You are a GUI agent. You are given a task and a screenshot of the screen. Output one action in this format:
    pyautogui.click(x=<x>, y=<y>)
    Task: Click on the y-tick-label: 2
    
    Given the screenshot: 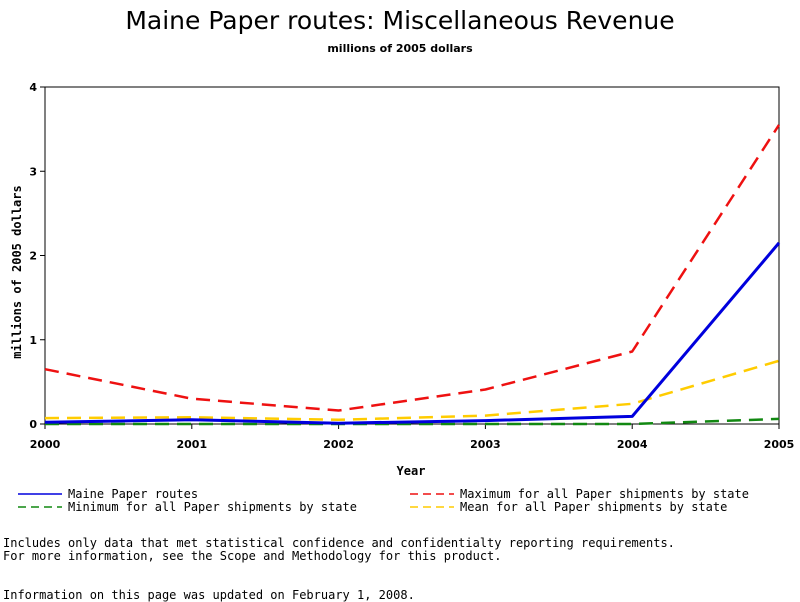 What is the action you would take?
    pyautogui.click(x=33, y=256)
    